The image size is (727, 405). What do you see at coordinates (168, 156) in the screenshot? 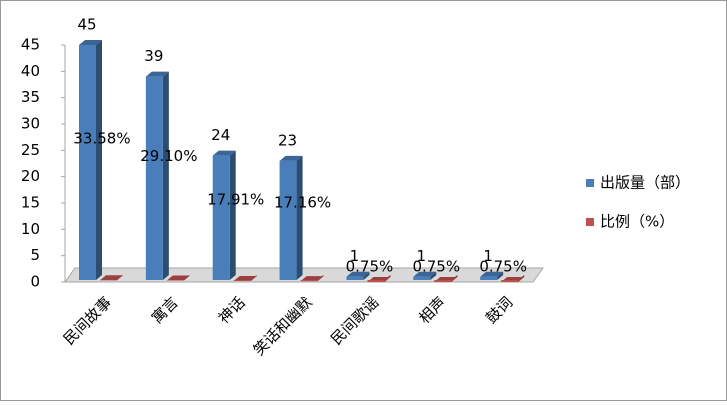
I see `value-label: 29.10%` at bounding box center [168, 156].